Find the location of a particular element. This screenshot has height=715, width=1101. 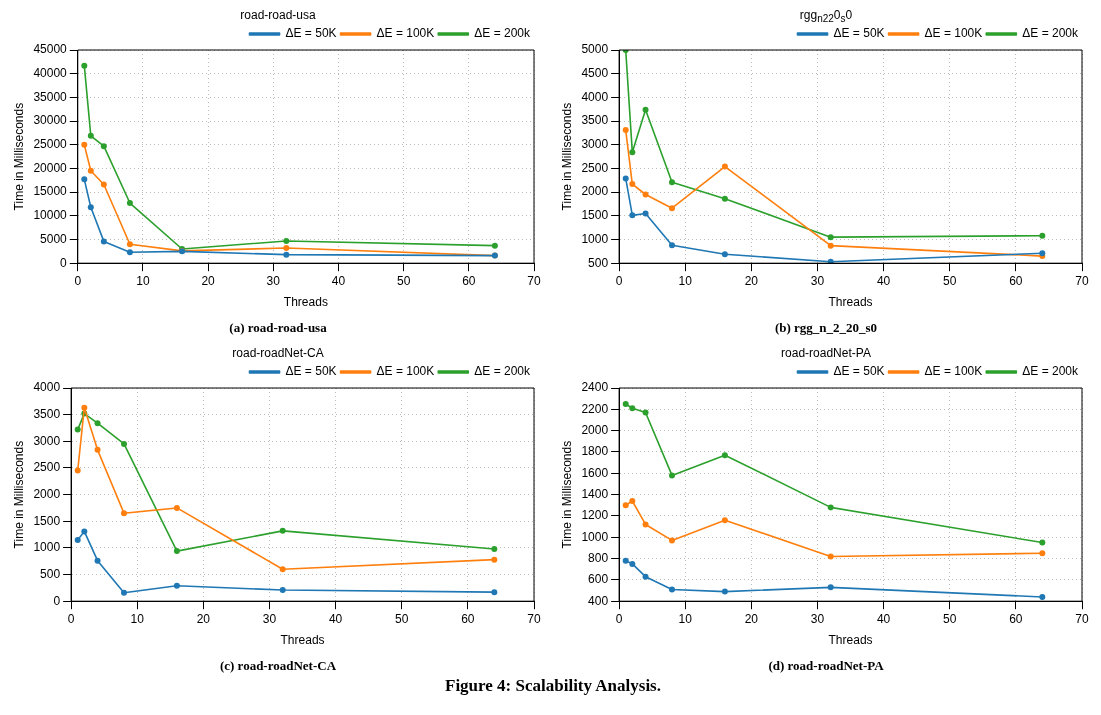

chart-title: rgg$_{n22}$0$_{s}$0 is located at coordinates (826, 16).